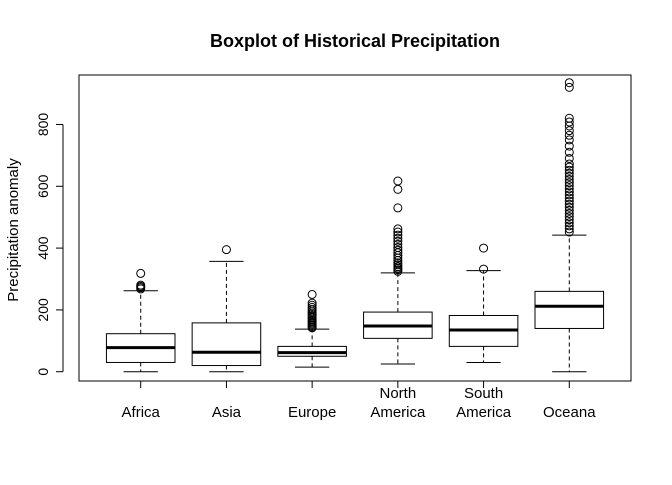  What do you see at coordinates (43, 125) in the screenshot?
I see `y-tick-label: 800` at bounding box center [43, 125].